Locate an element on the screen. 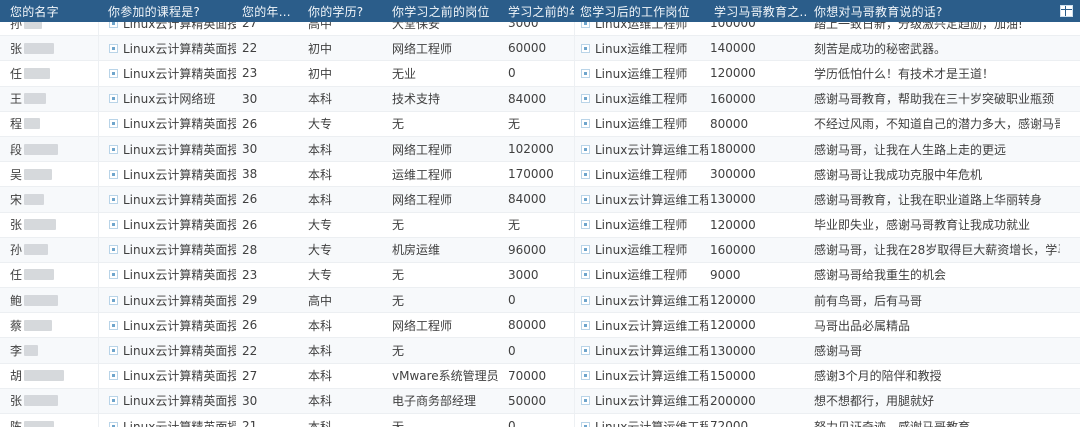 The image size is (1080, 427). cell-salary-after: 120000 is located at coordinates (758, 73).